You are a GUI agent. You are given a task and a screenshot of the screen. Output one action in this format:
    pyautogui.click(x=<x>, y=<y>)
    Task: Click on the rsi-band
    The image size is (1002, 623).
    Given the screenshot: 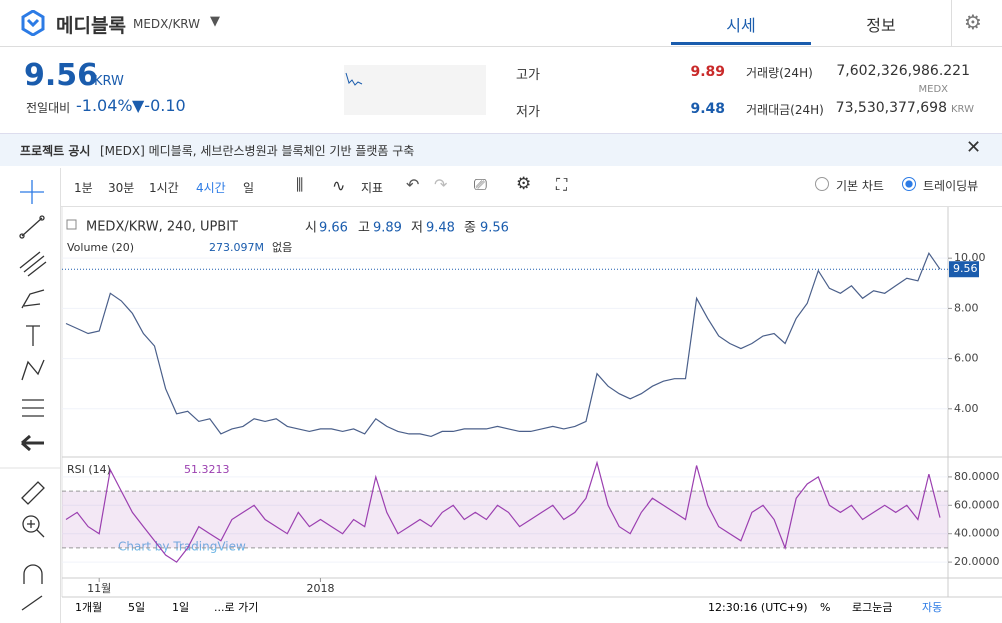 What is the action you would take?
    pyautogui.click(x=505, y=519)
    